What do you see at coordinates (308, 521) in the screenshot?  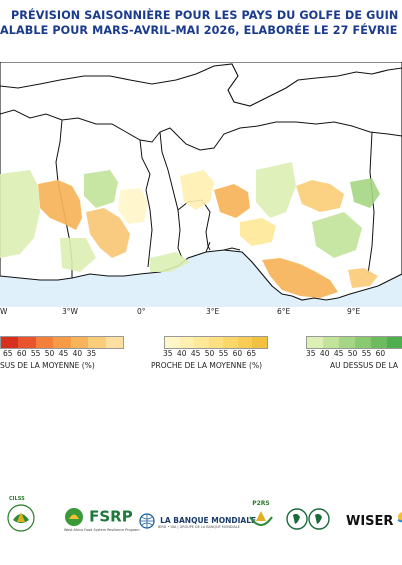 I see `afdb-logo` at bounding box center [308, 521].